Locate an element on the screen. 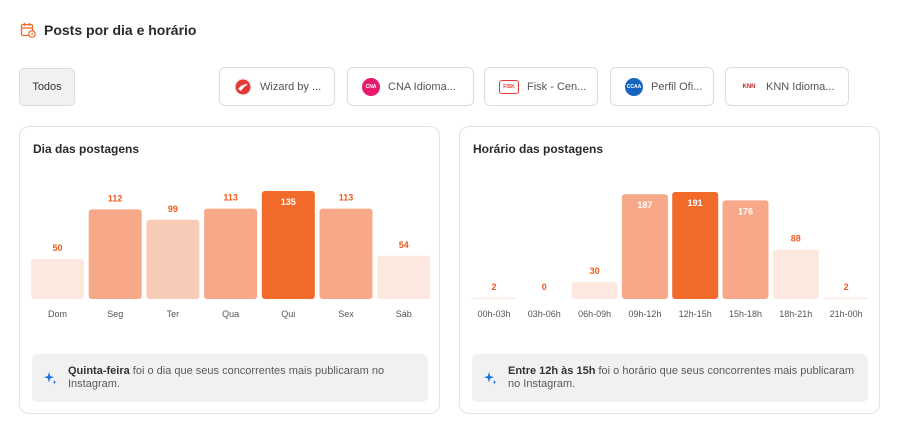 The width and height of the screenshot is (900, 435). section-header: Posts por dia e horário is located at coordinates (108, 30).